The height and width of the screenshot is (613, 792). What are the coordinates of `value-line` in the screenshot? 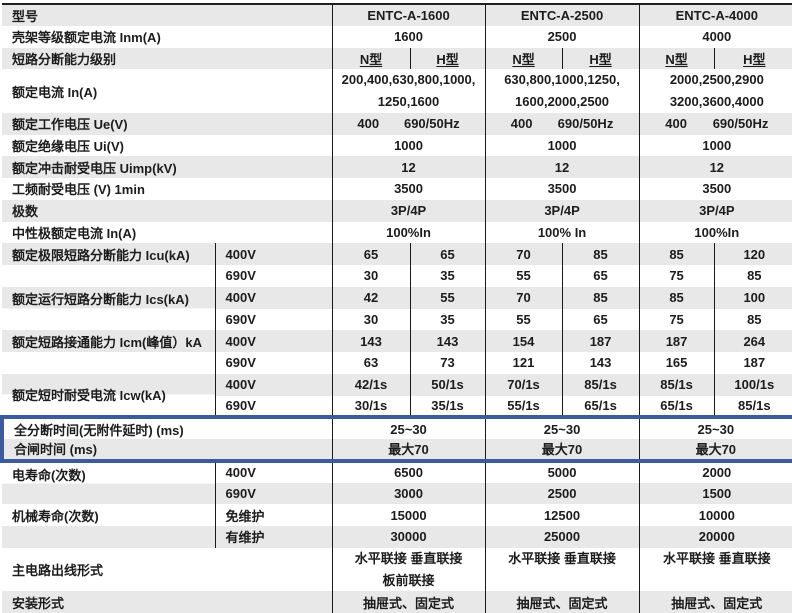 It's located at (562, 581).